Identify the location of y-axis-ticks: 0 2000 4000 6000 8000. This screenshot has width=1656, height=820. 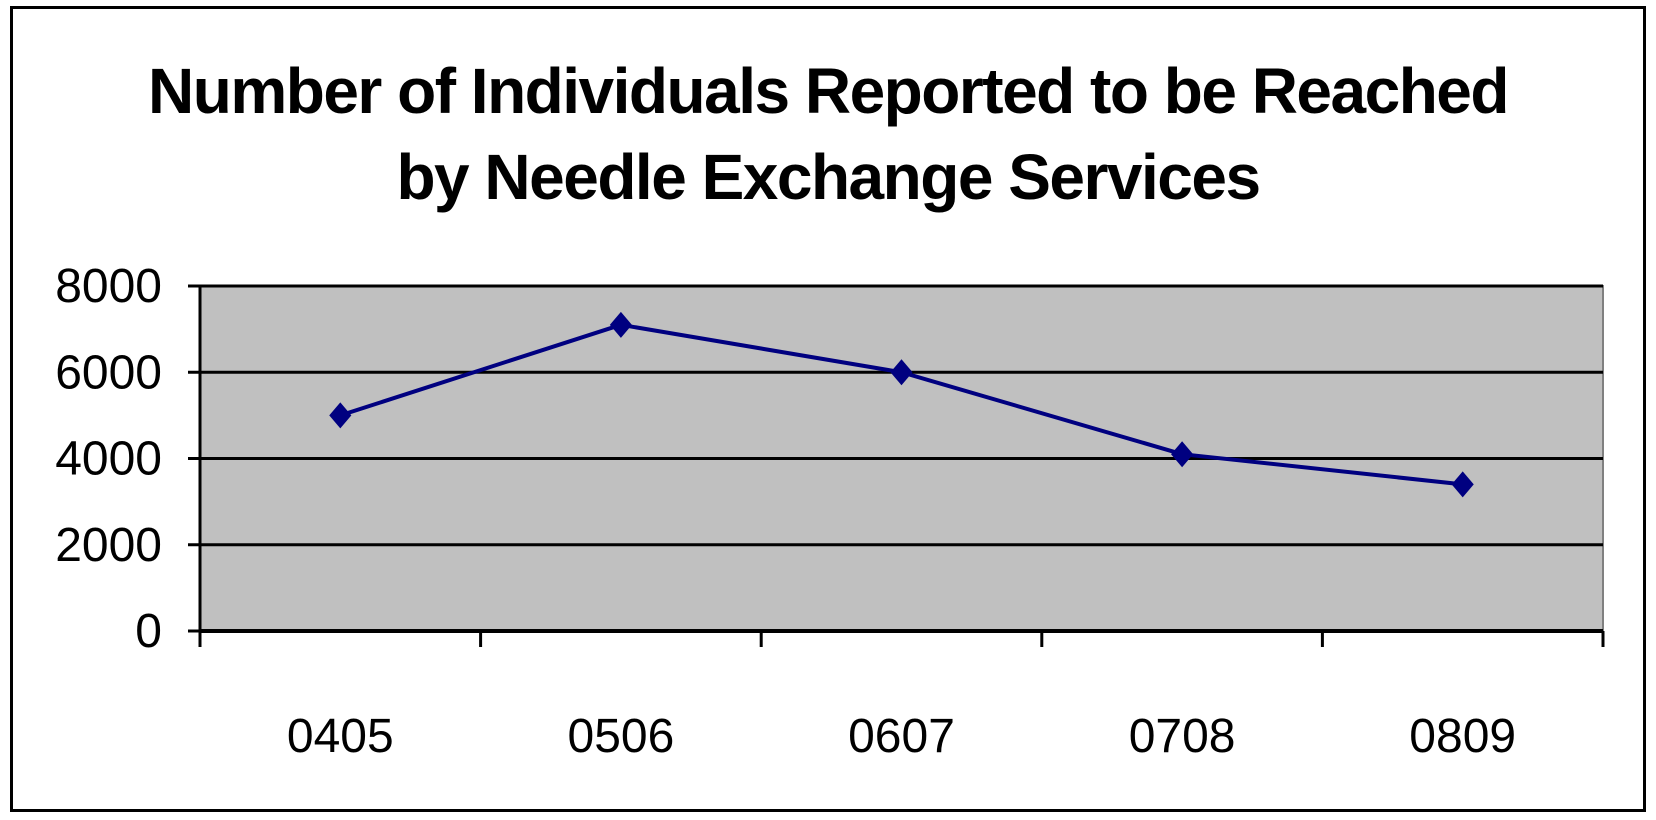
(127, 459).